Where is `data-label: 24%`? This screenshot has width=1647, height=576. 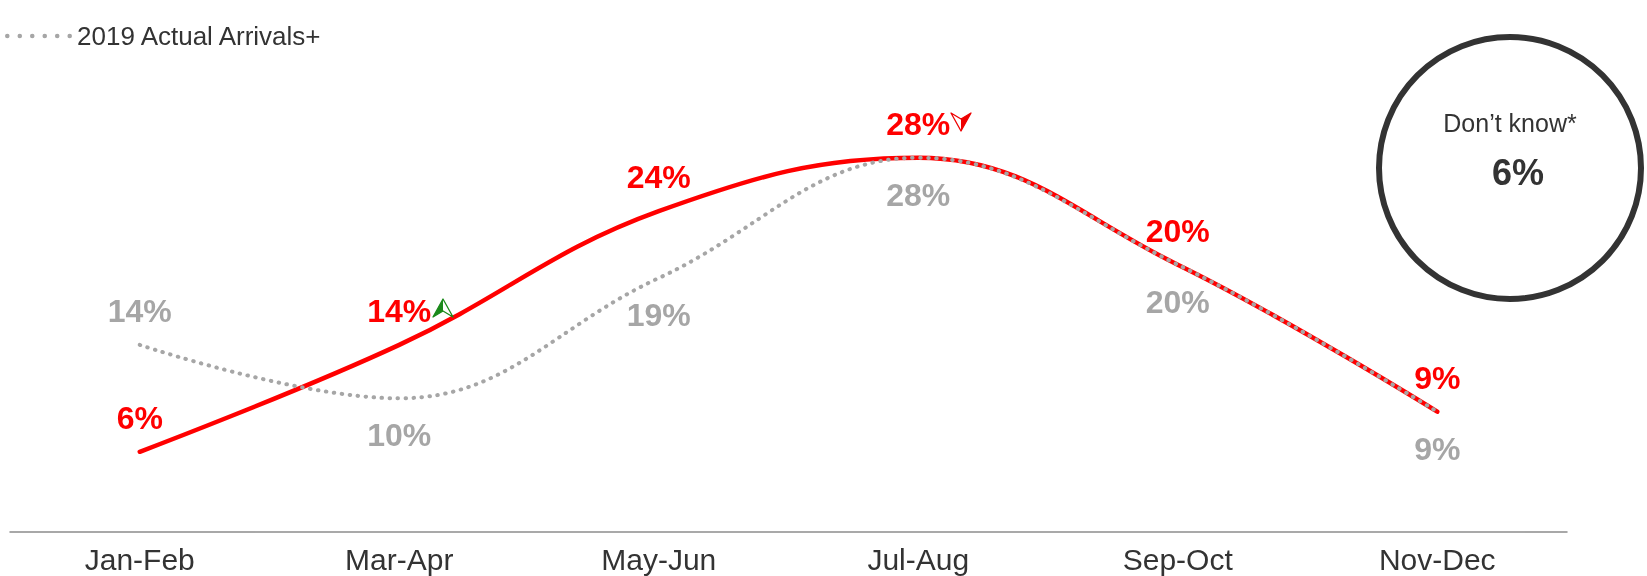
data-label: 24% is located at coordinates (658, 177).